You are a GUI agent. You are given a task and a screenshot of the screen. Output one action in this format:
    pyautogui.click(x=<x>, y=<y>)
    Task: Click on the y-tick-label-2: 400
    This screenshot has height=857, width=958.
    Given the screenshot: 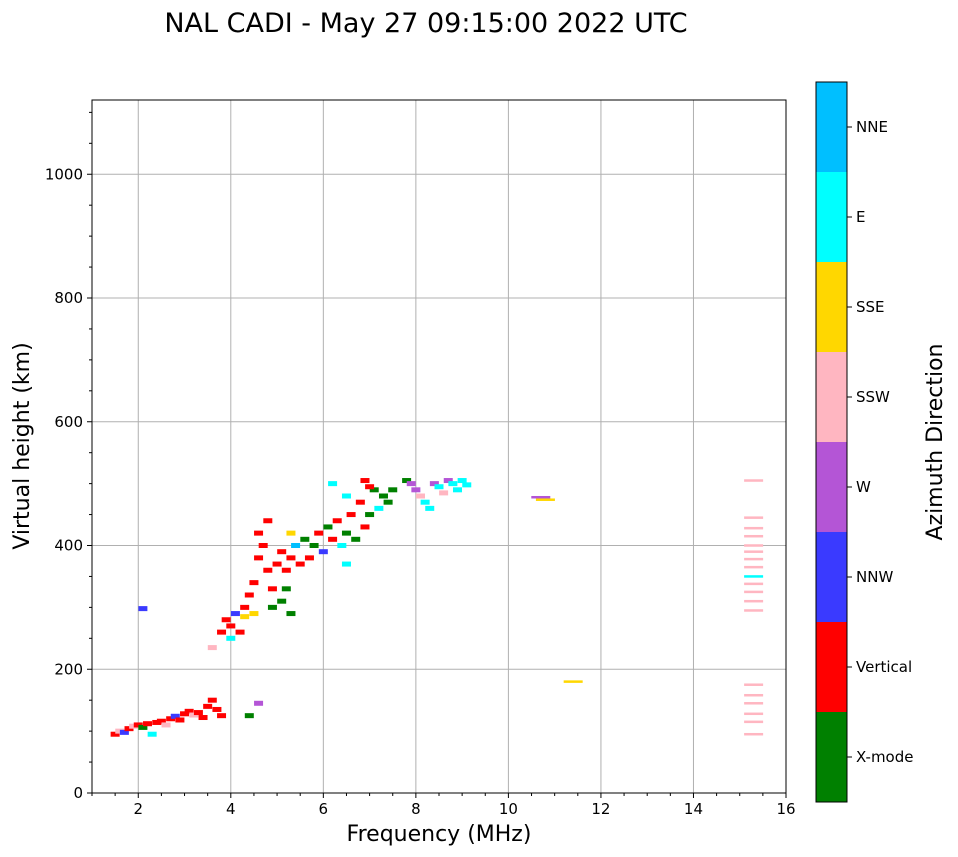 What is the action you would take?
    pyautogui.click(x=68, y=546)
    